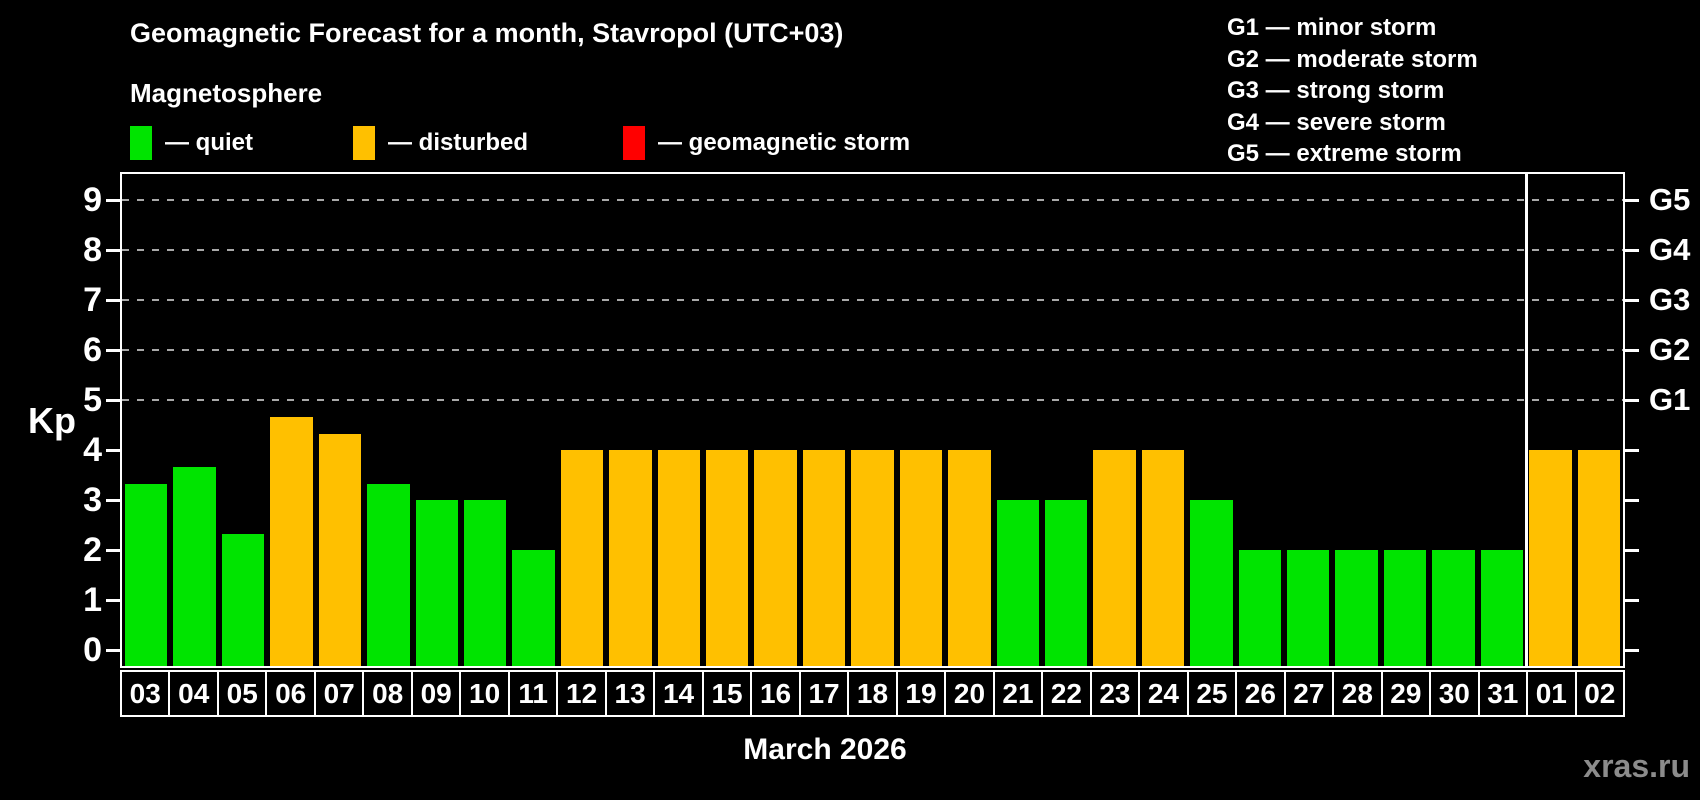  What do you see at coordinates (872, 400) in the screenshot?
I see `grid-line-kp5` at bounding box center [872, 400].